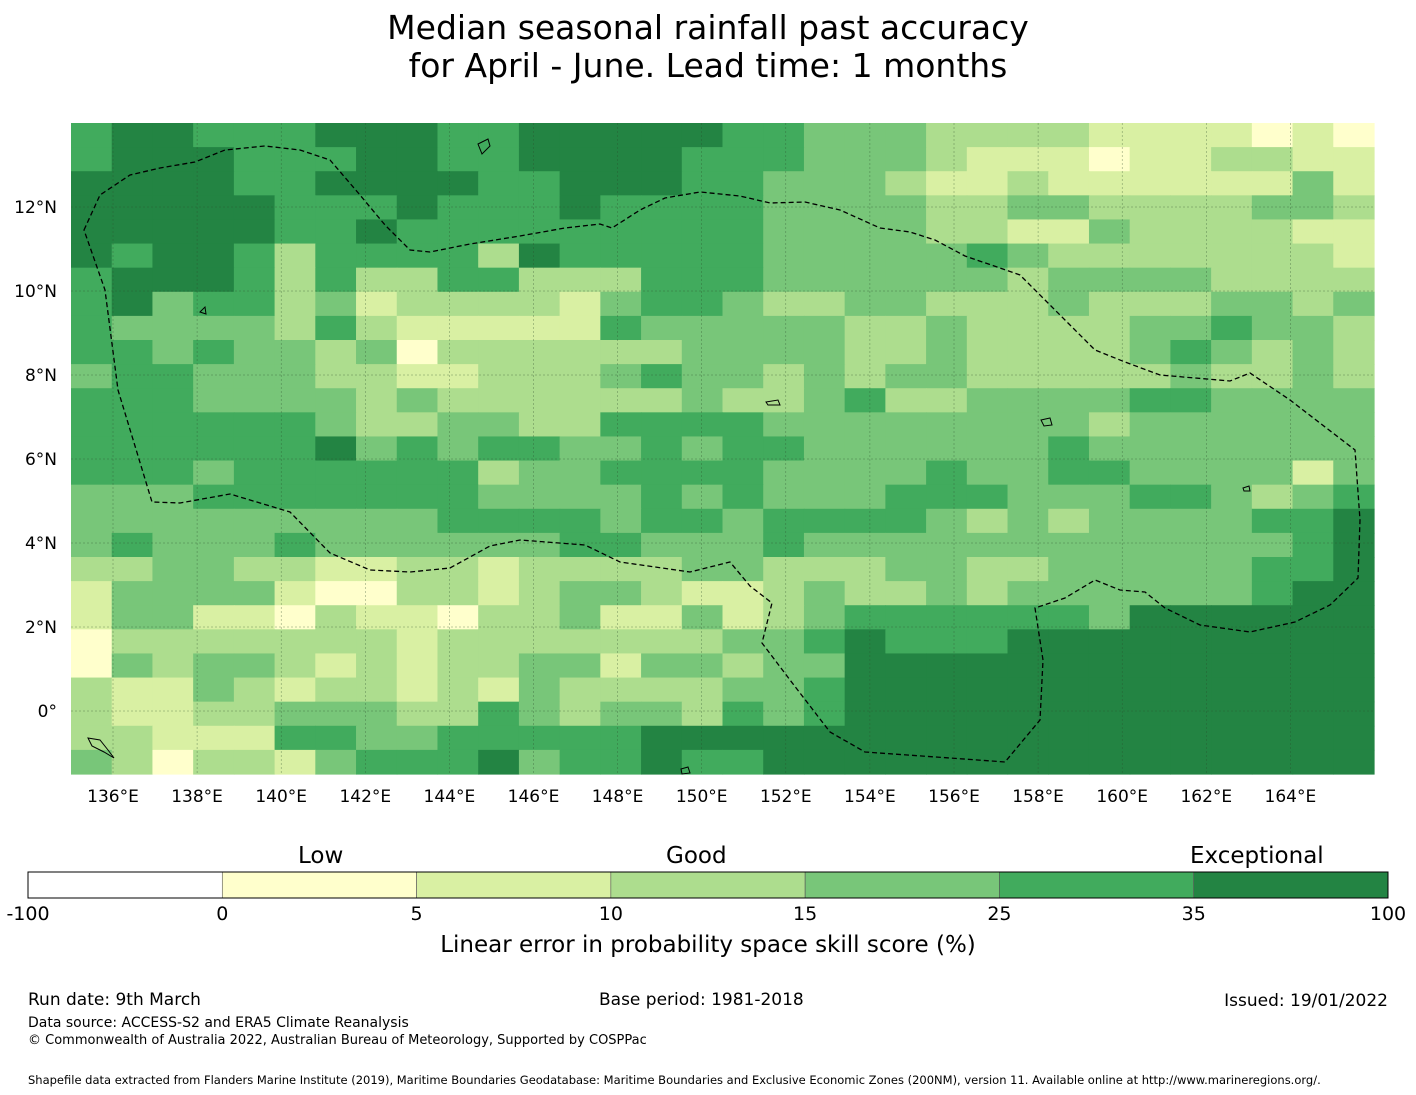 This screenshot has height=1095, width=1416. I want to click on colorbar-tick-label: 5, so click(417, 914).